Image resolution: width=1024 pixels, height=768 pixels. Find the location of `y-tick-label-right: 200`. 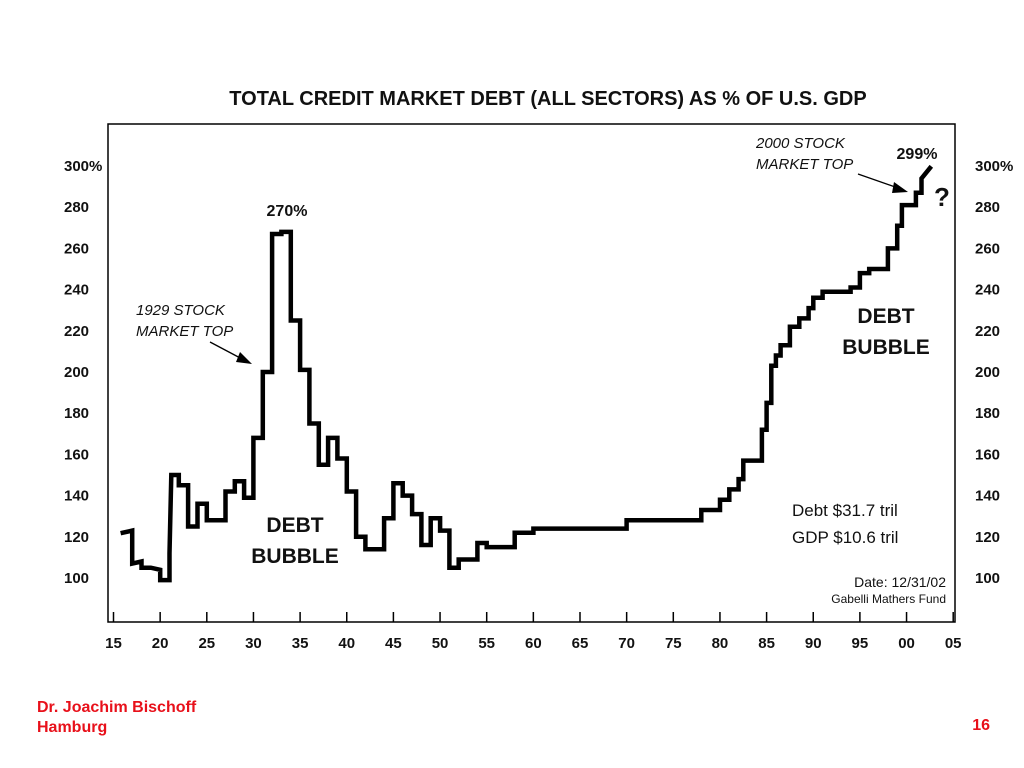

y-tick-label-right: 200 is located at coordinates (987, 372).